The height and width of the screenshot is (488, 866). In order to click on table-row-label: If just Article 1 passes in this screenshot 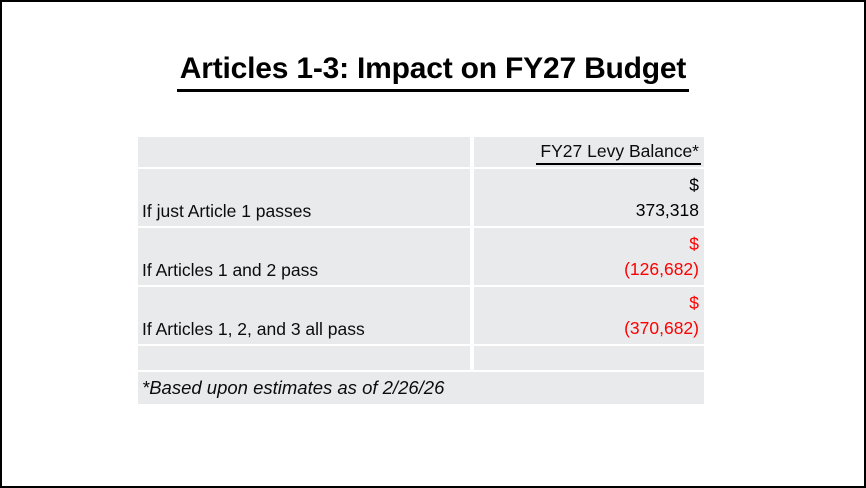, I will do `click(304, 197)`.